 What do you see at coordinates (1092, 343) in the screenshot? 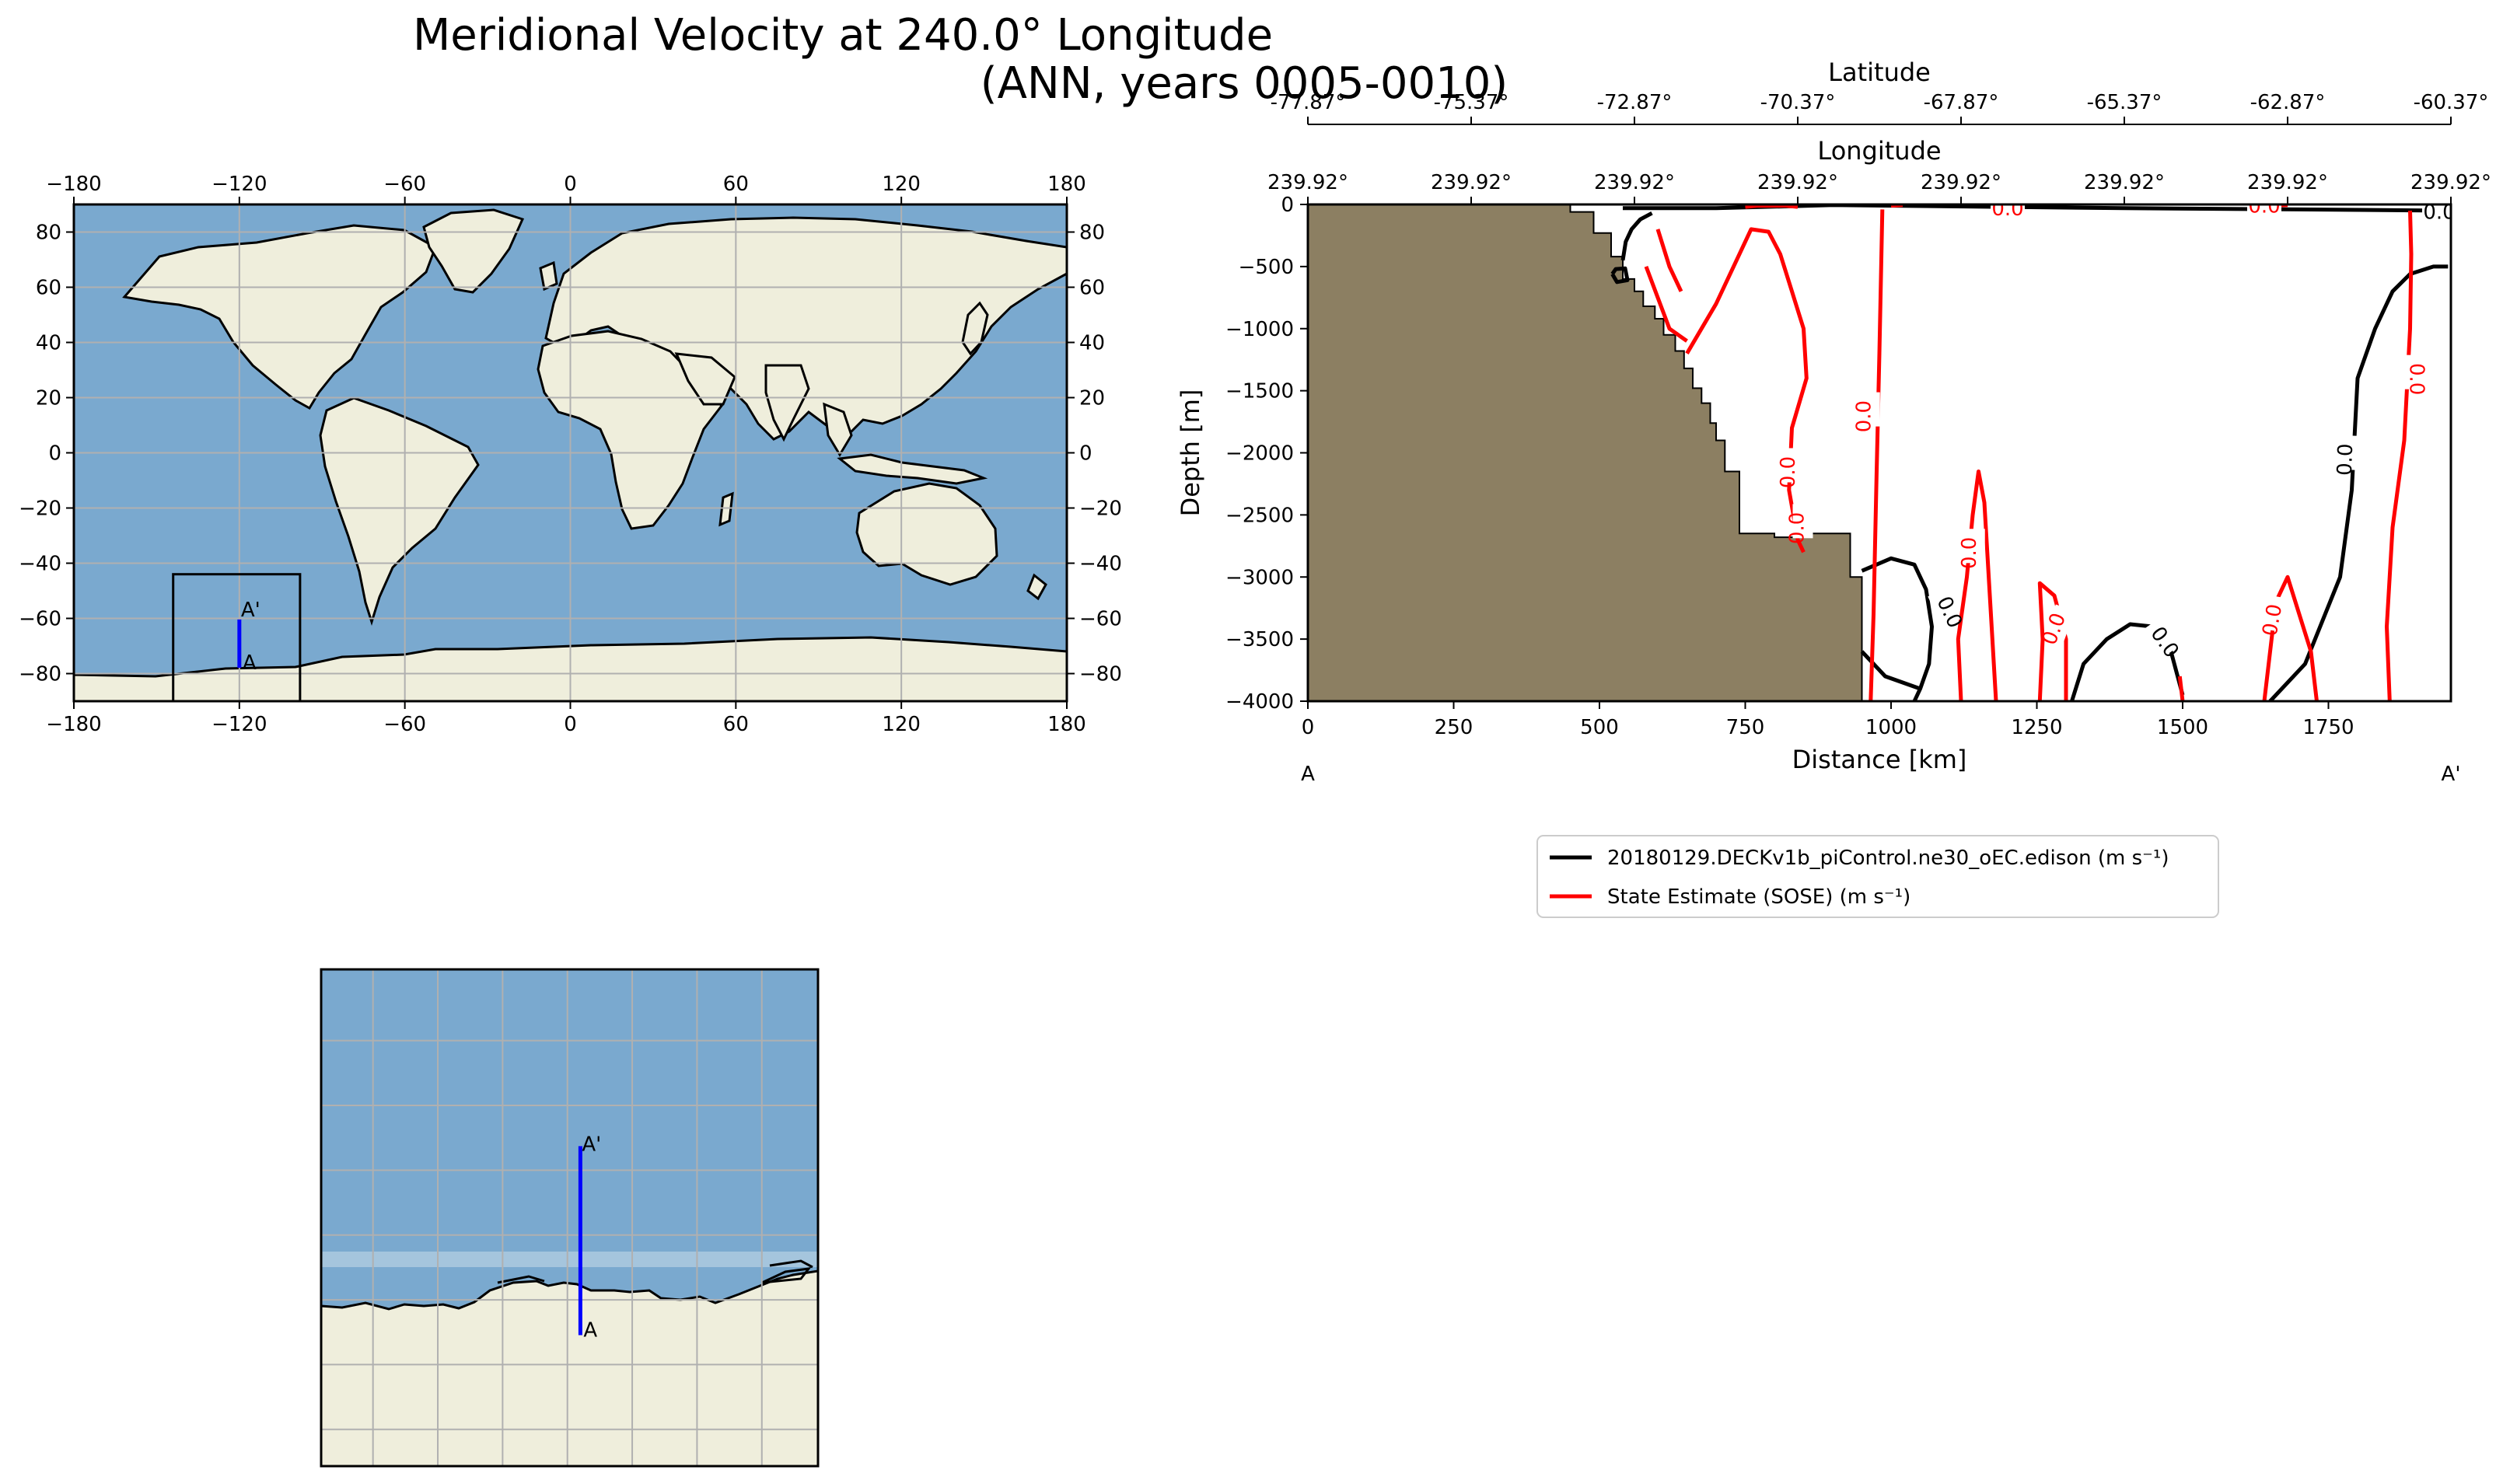
I see `tick-label-lat-right: 40` at bounding box center [1092, 343].